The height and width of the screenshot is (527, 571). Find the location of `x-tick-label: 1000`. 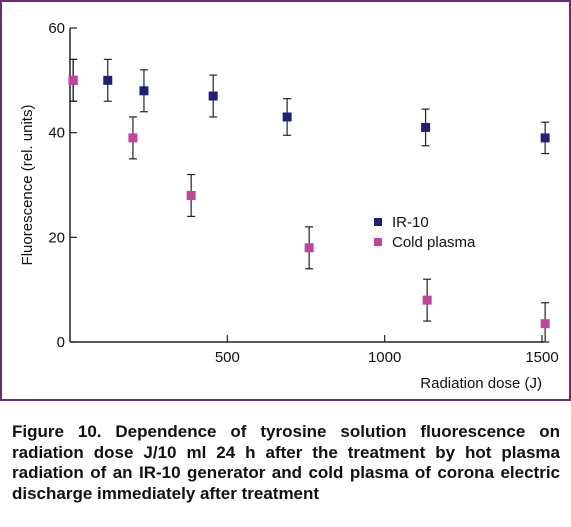

x-tick-label: 1000 is located at coordinates (384, 357).